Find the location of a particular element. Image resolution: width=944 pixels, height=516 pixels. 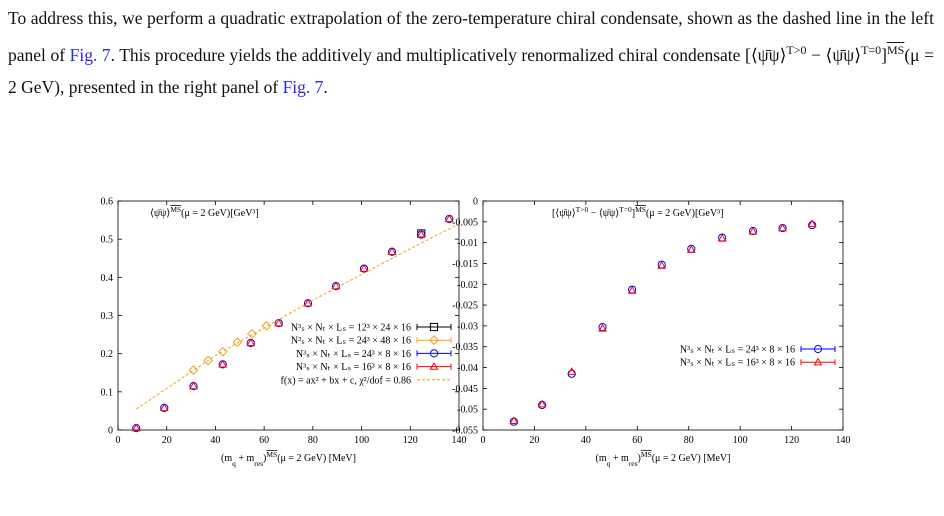

legend-label: N³ₛ × Nₜ × Lₛ = 12³ × 24 × 16 is located at coordinates (351, 328).